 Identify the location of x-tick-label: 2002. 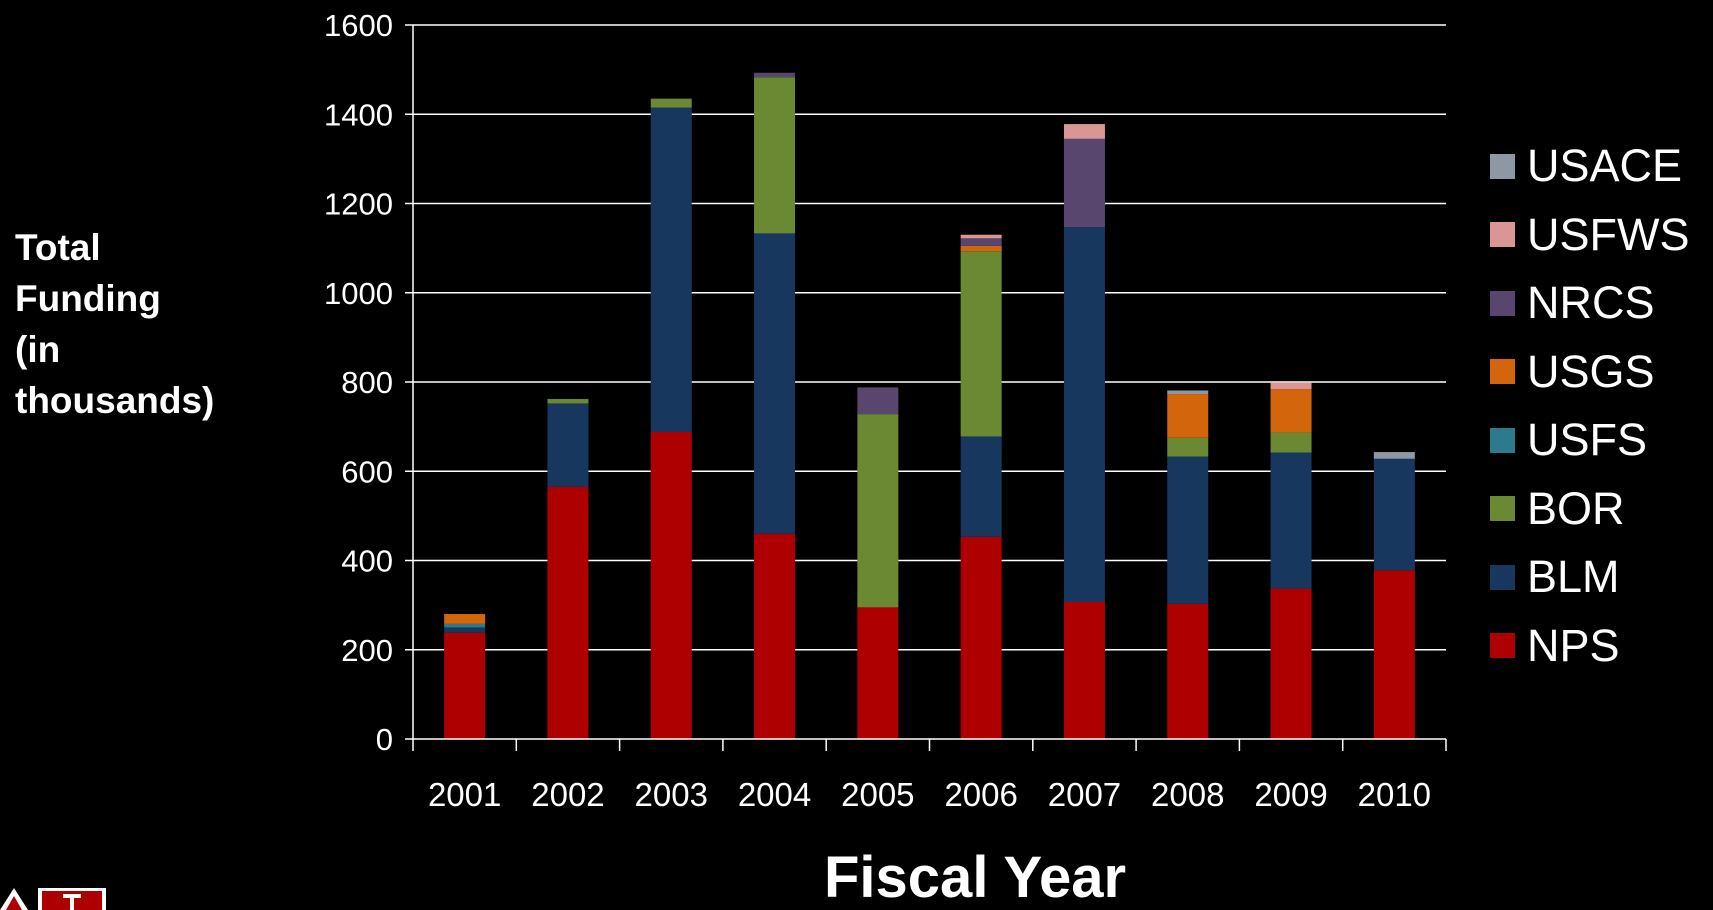
(567, 794).